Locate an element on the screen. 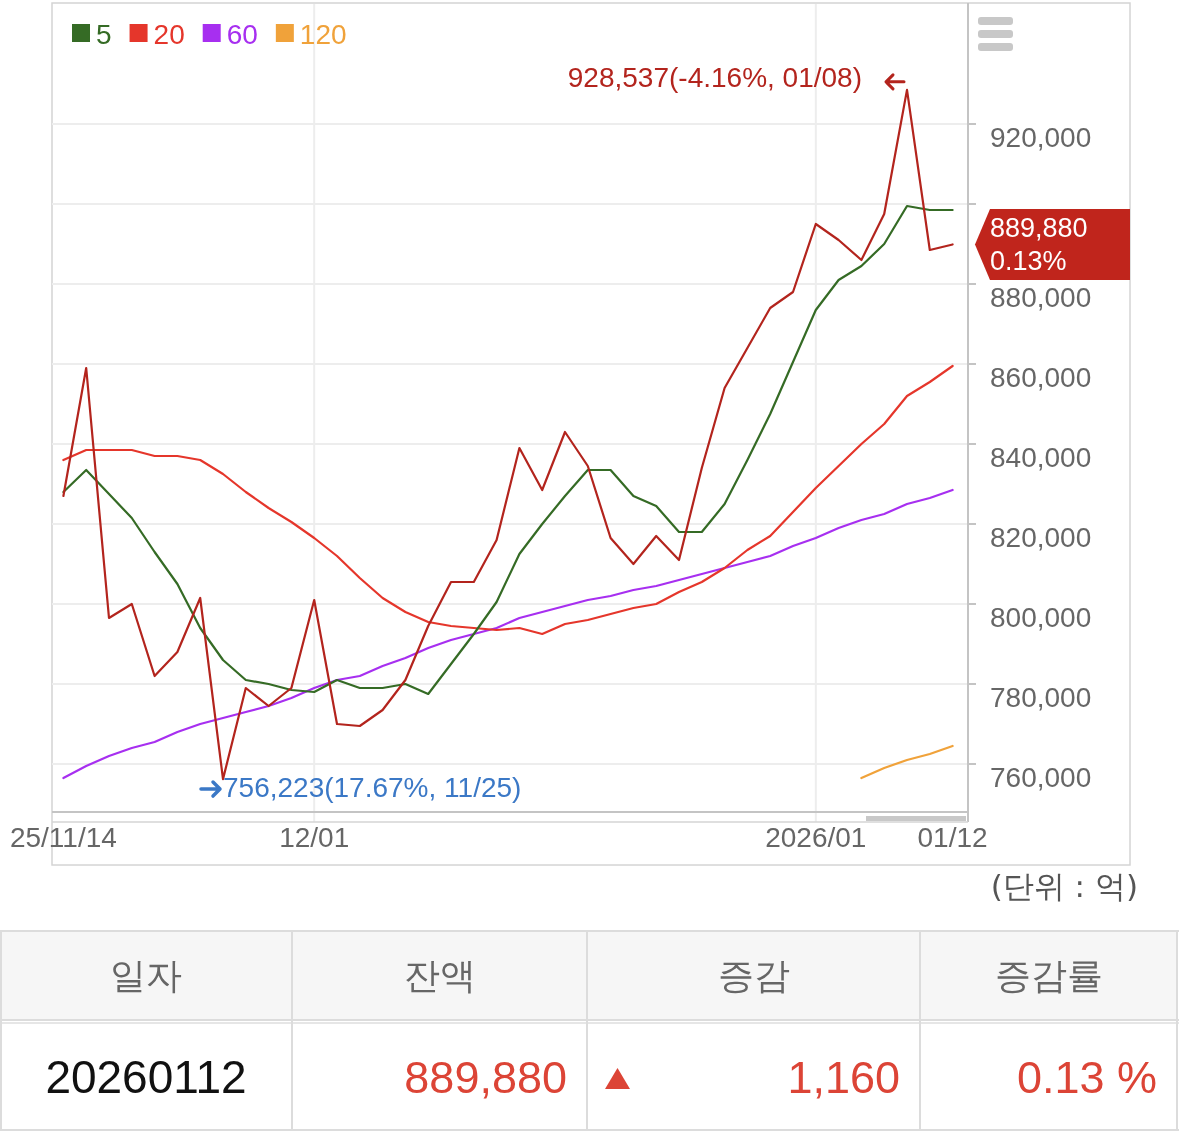  y-tick-label: 780,000 is located at coordinates (1041, 697).